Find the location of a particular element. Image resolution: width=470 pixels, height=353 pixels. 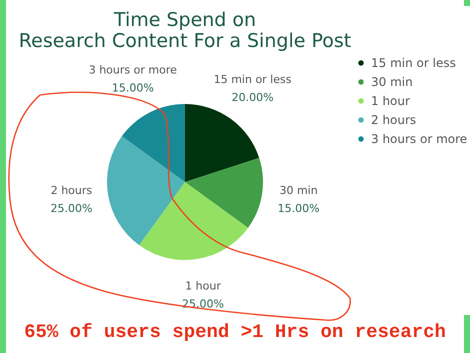

text: 65% of users spend >1 Hrs on research is located at coordinates (235, 332).